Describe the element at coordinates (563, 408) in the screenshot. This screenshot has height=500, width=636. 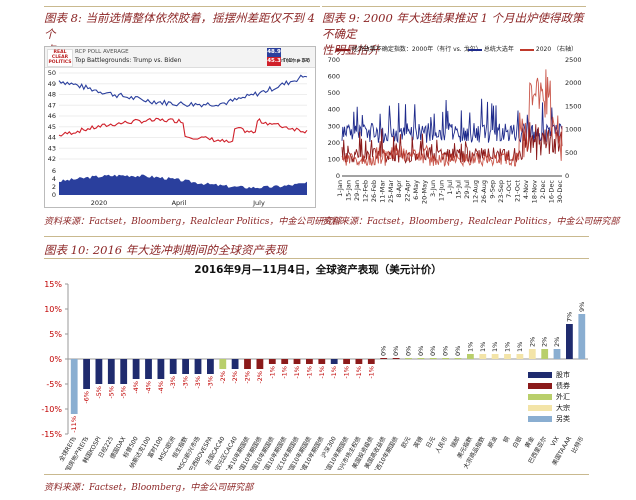
I see `legend-label-commodity: 大宗` at that location.